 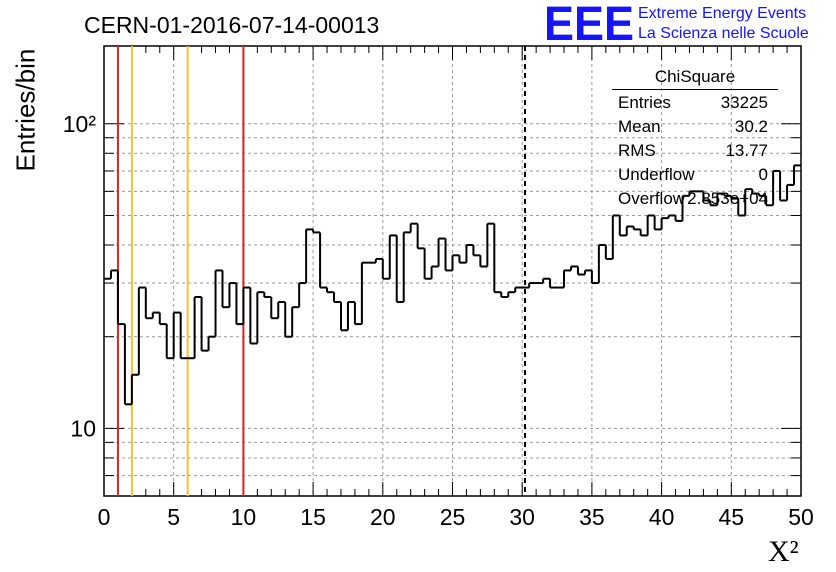 I want to click on stats-row: Overflow 2.853e+04, so click(x=695, y=201).